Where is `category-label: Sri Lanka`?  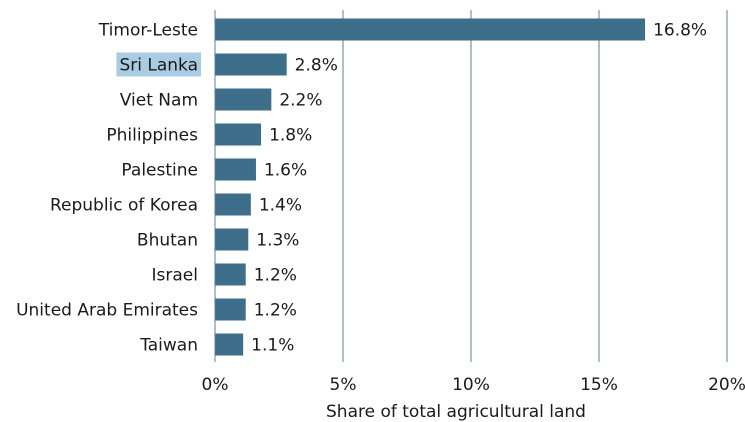
category-label: Sri Lanka is located at coordinates (158, 66).